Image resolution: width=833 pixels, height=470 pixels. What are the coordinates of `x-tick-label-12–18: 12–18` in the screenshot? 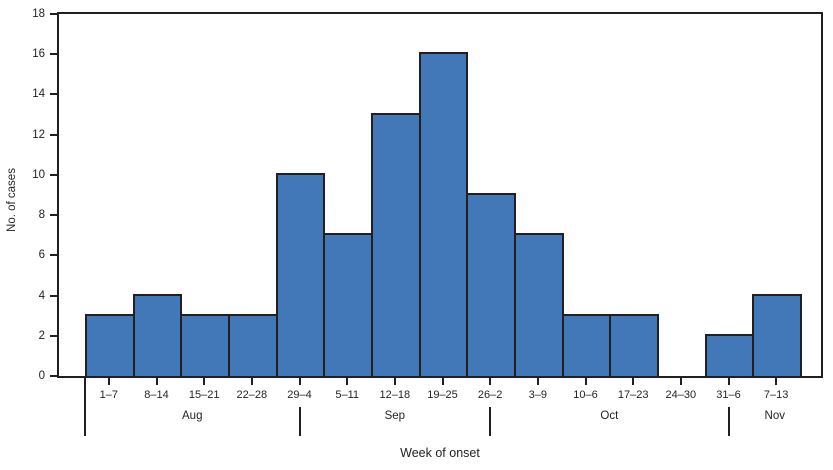 It's located at (395, 395).